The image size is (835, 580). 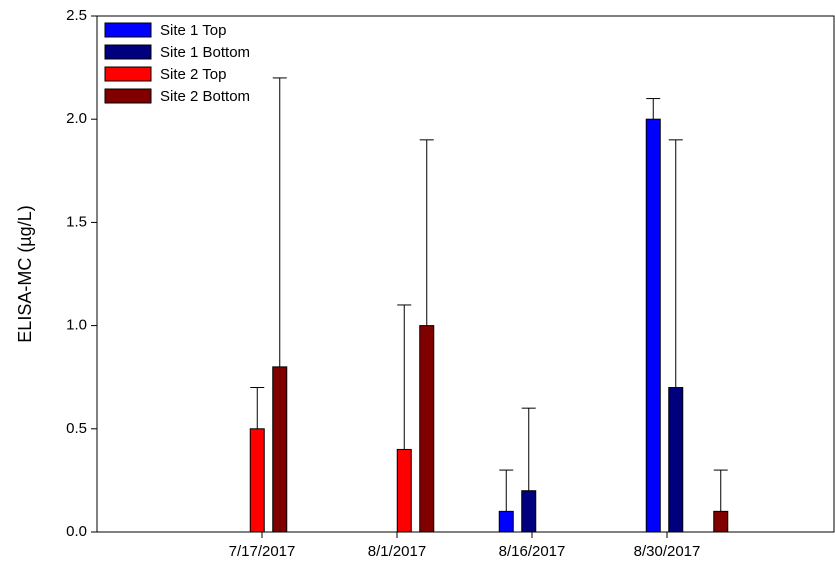 What do you see at coordinates (76, 428) in the screenshot?
I see `y-tick-label: 0.5` at bounding box center [76, 428].